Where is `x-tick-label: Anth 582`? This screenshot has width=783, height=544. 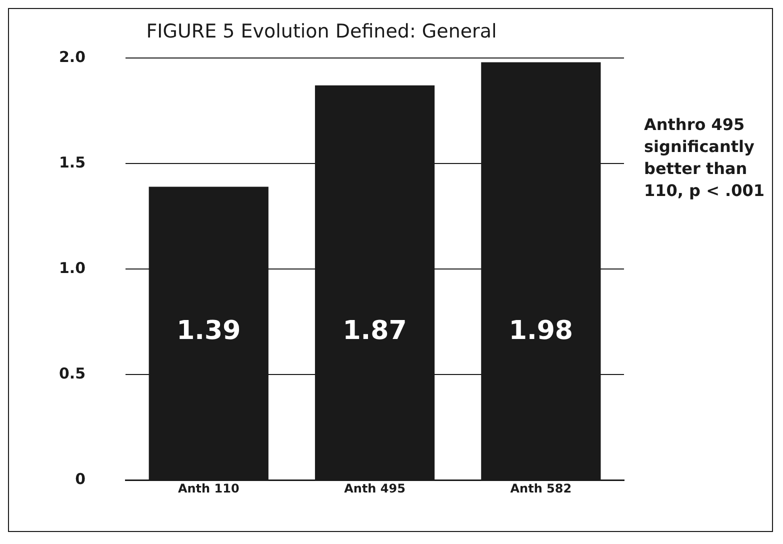
x-tick-label: Anth 582 is located at coordinates (541, 488).